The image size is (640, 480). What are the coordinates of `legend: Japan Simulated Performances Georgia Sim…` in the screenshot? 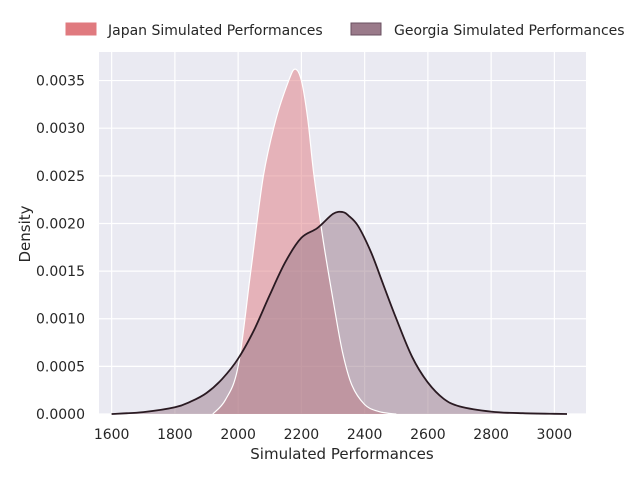 It's located at (345, 30).